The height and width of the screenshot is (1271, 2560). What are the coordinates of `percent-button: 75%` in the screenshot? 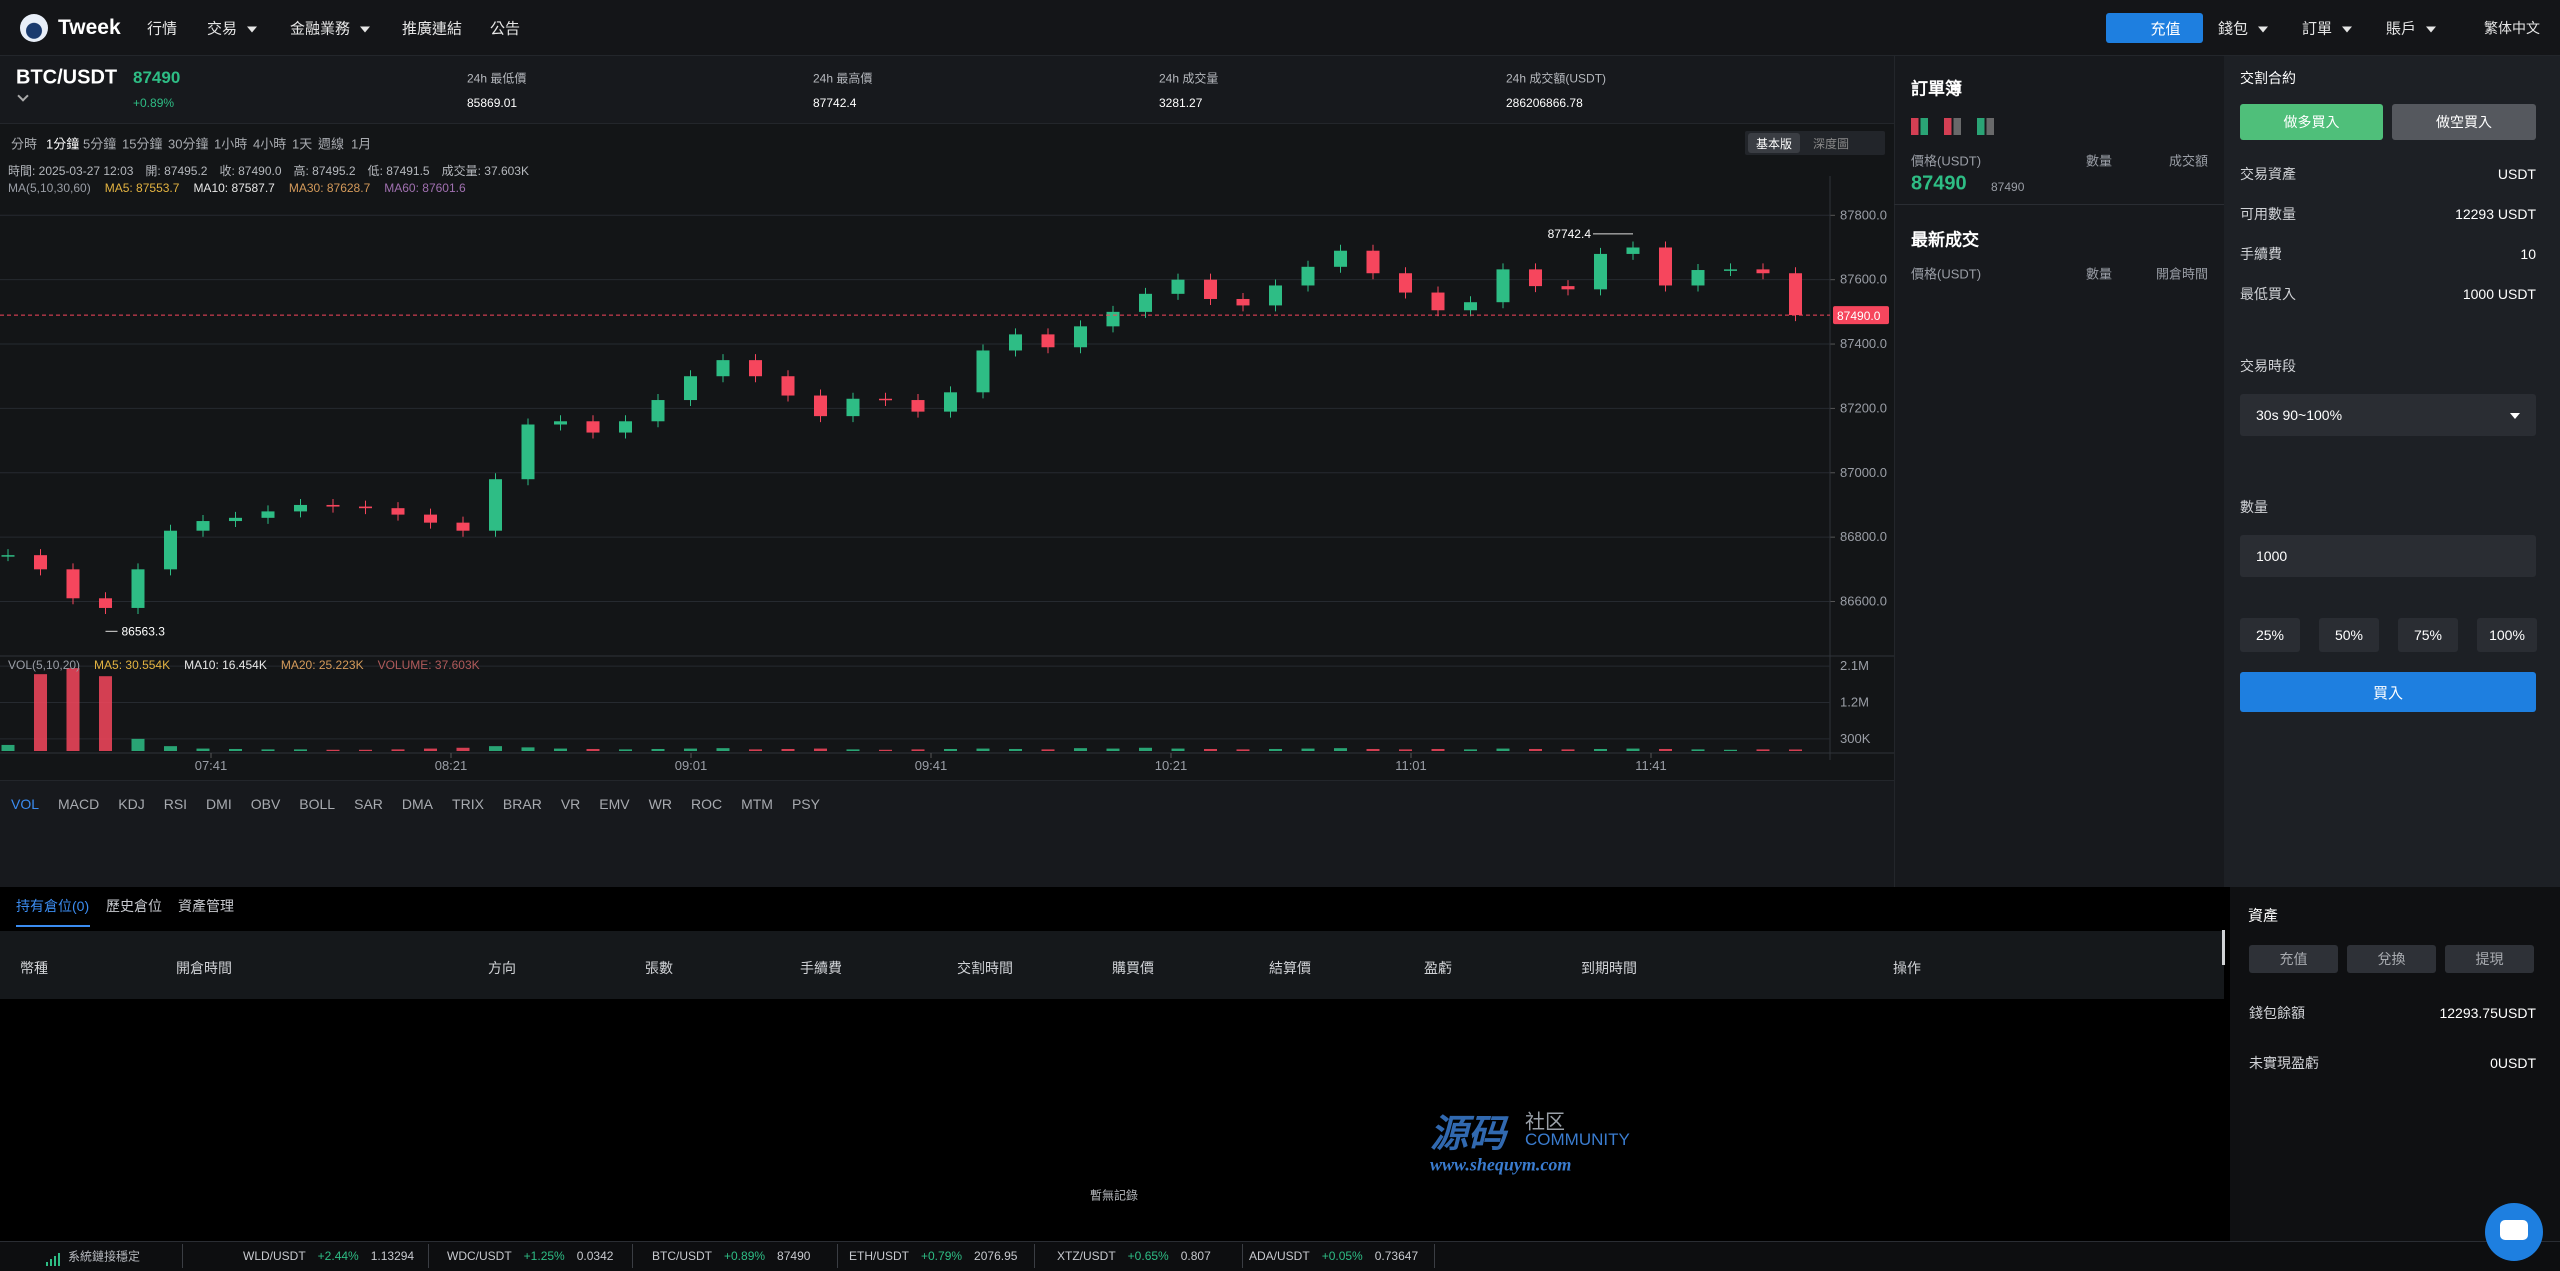 It's located at (2428, 635).